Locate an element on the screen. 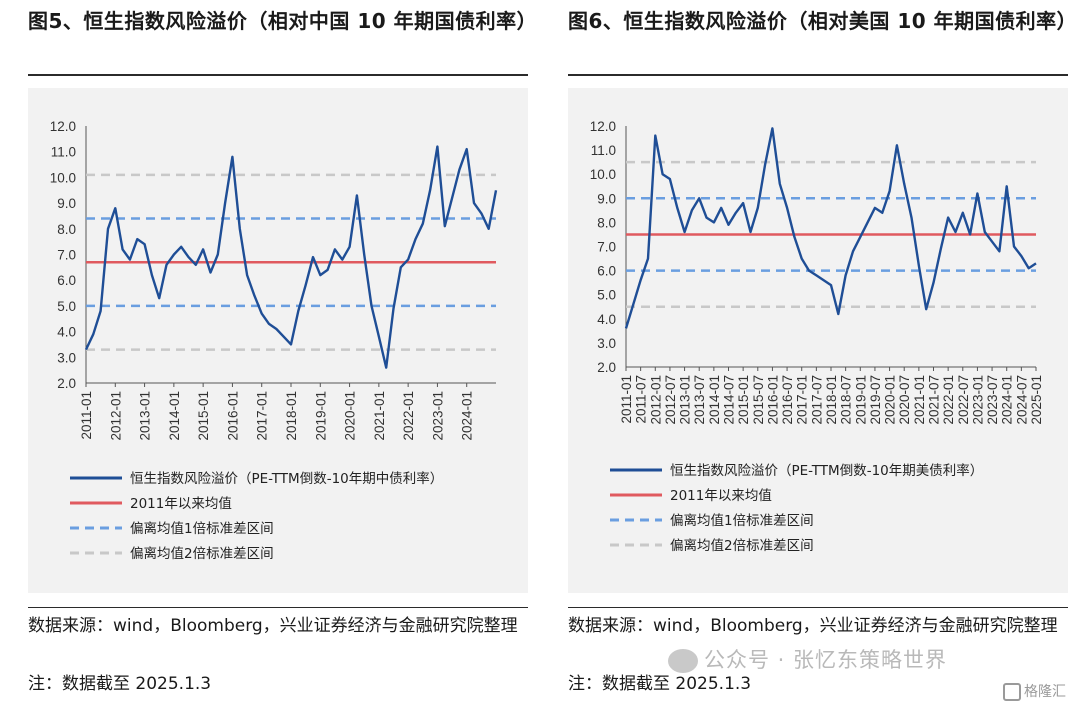  x-tick-label: 2024-07 is located at coordinates (1021, 400).